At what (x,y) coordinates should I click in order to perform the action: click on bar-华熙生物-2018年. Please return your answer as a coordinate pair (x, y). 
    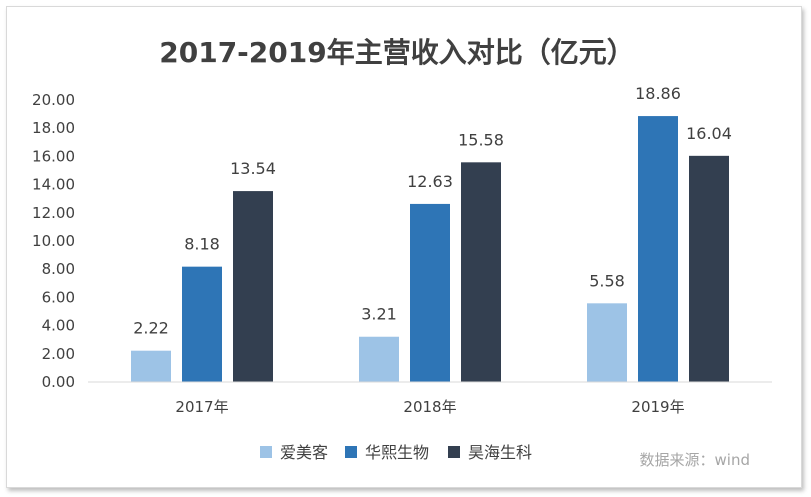
    Looking at the image, I should click on (430, 292).